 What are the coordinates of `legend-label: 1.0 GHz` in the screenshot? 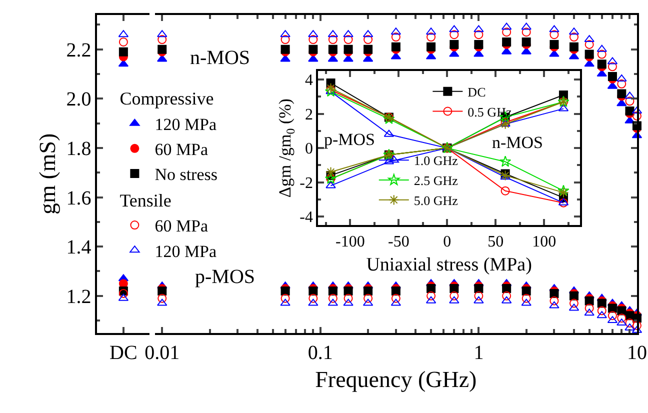 It's located at (436, 160).